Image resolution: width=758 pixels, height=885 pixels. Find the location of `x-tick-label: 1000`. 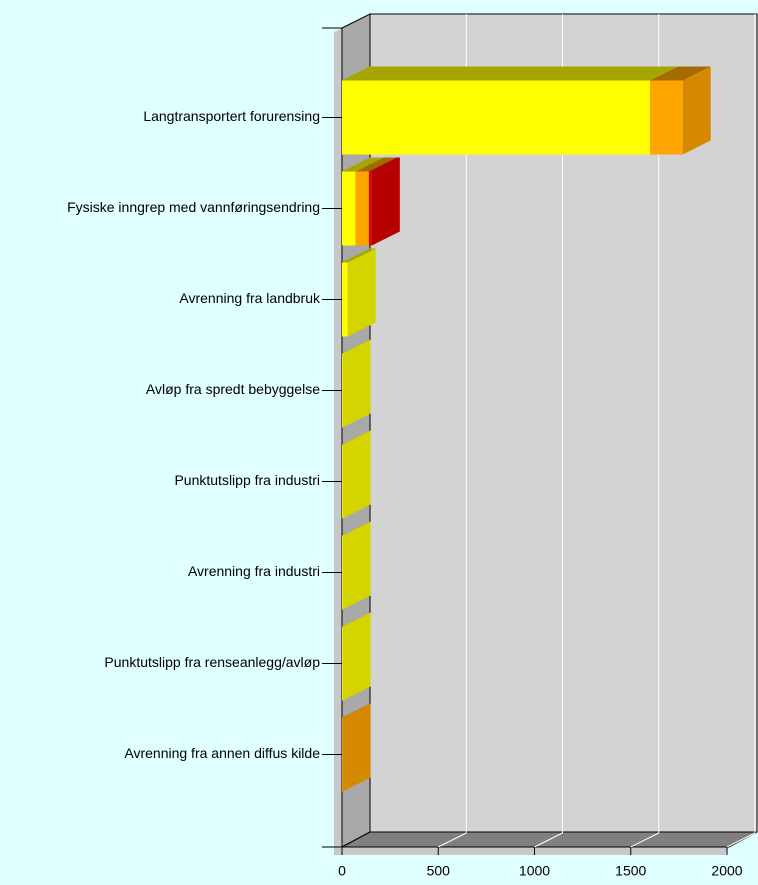

x-tick-label: 1000 is located at coordinates (534, 871).